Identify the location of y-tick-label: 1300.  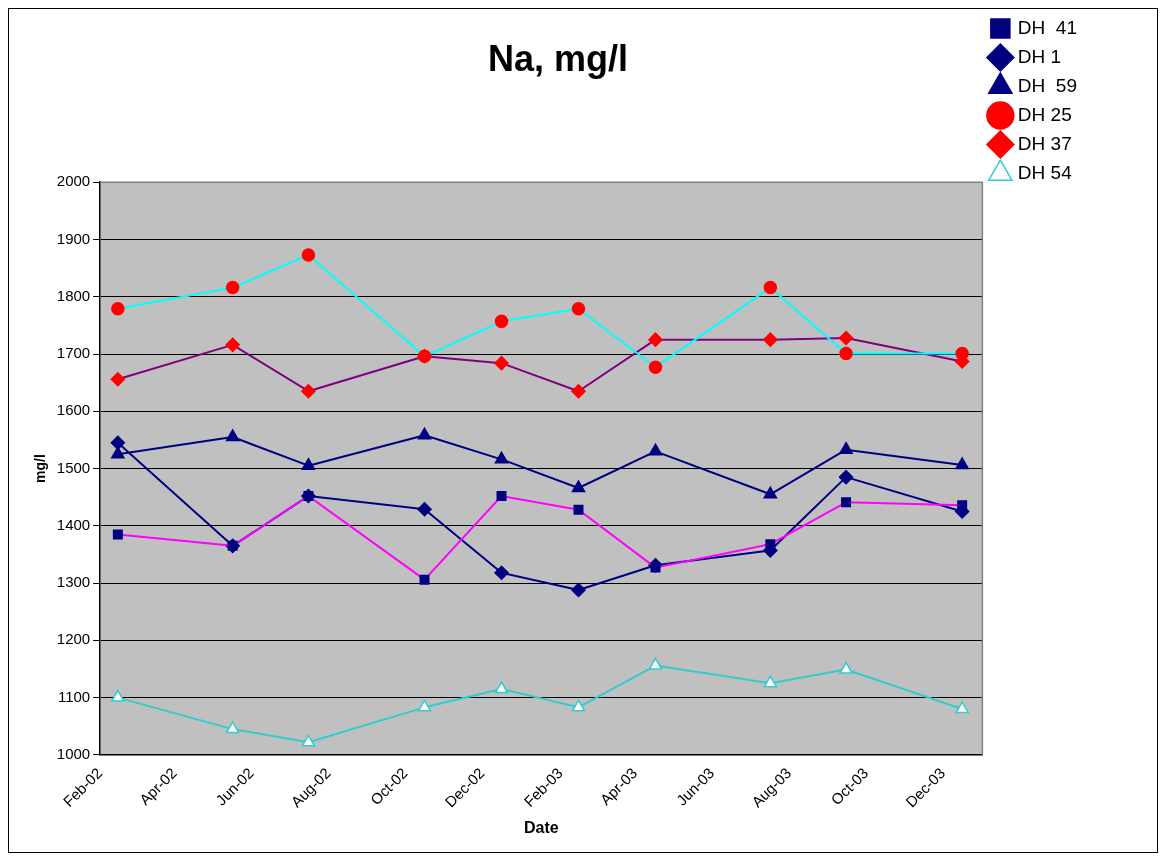
(73, 582).